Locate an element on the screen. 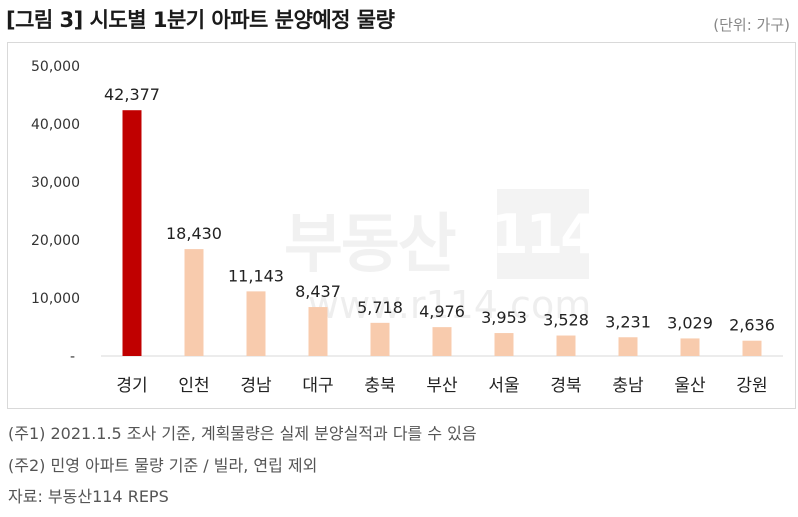 This screenshot has height=517, width=798. data-label: 18,430 is located at coordinates (194, 233).